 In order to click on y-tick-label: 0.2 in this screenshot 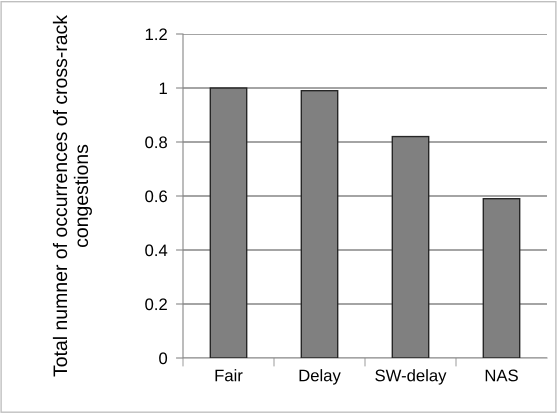, I will do `click(156, 304)`.